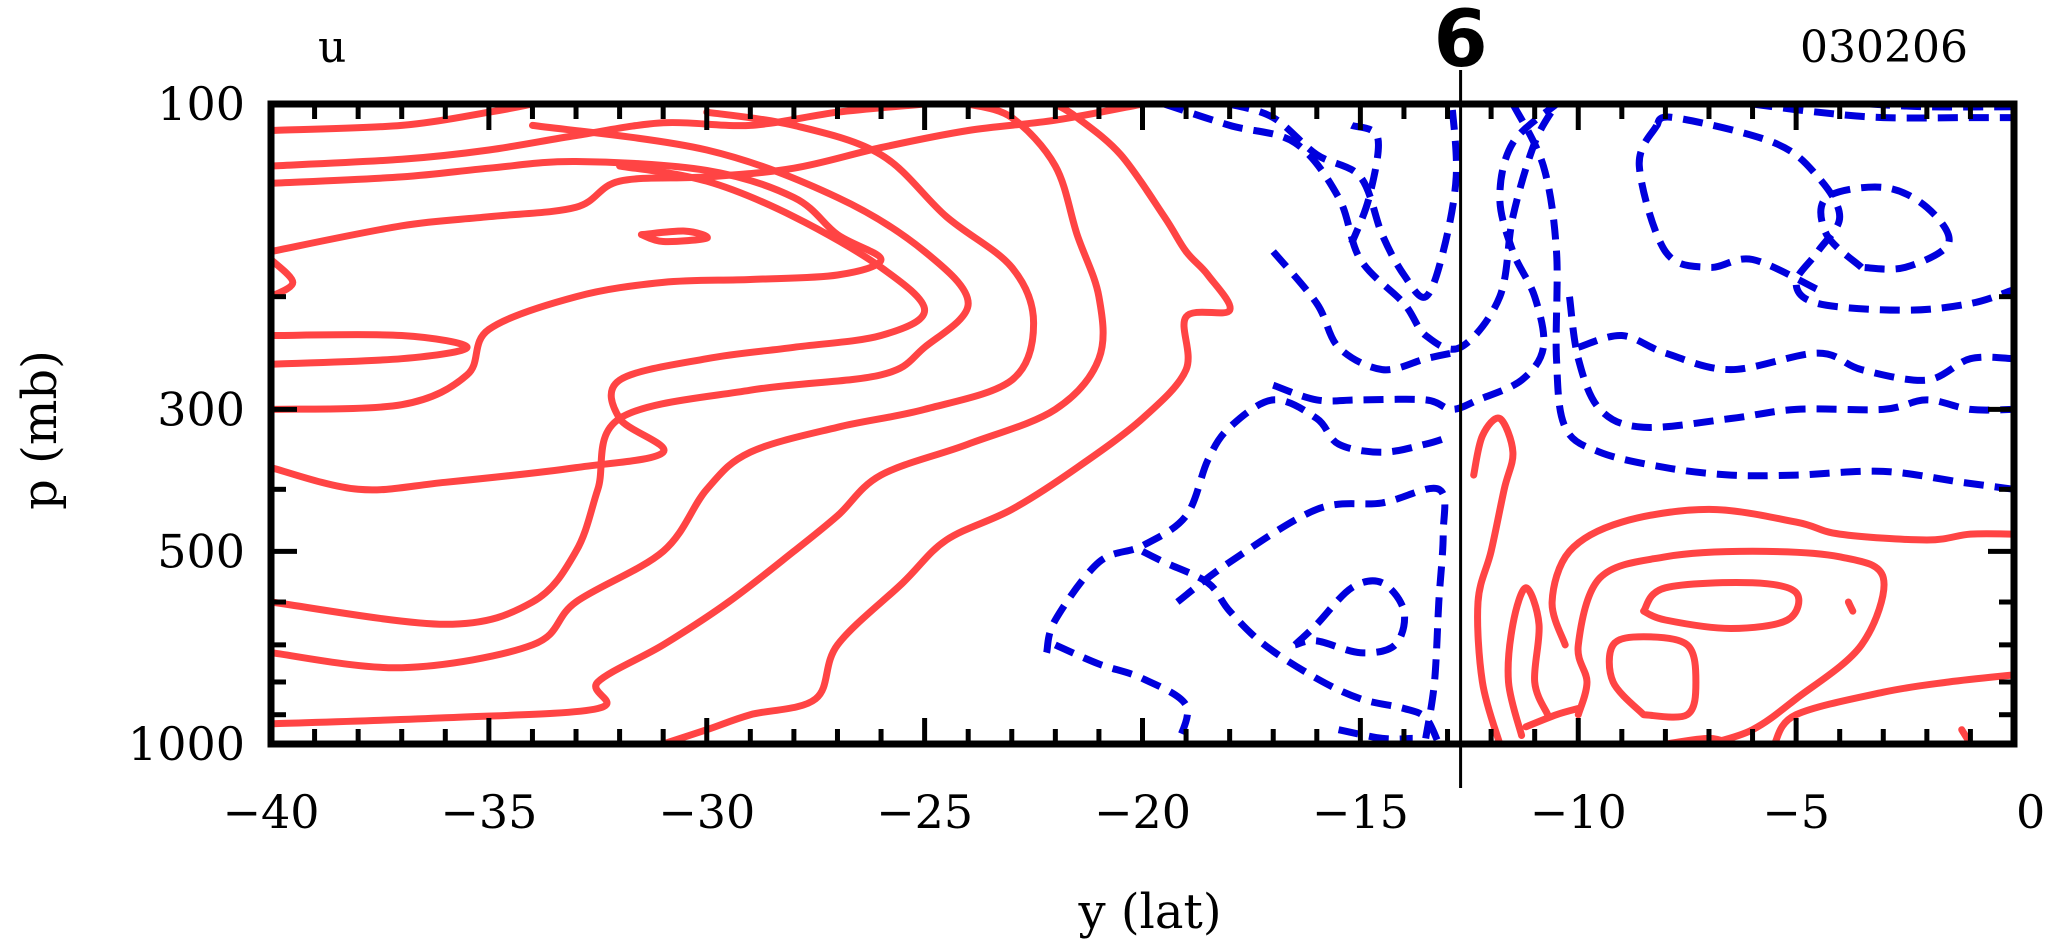  I want to click on date-label: 030206, so click(1884, 47).